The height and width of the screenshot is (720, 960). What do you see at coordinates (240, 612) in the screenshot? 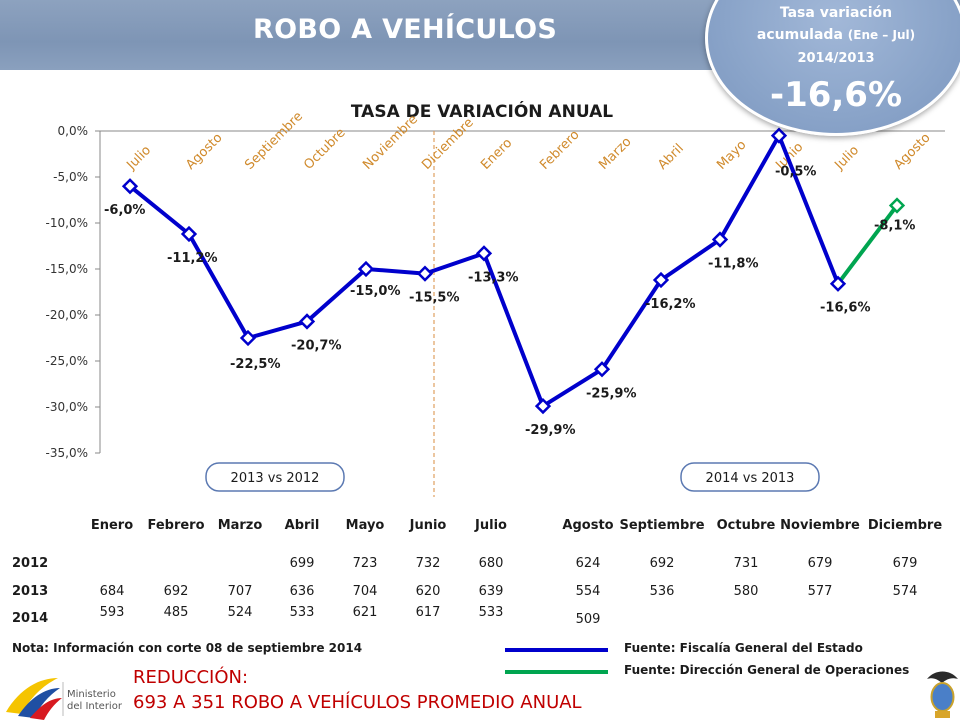
I see `table-cell: 524` at bounding box center [240, 612].